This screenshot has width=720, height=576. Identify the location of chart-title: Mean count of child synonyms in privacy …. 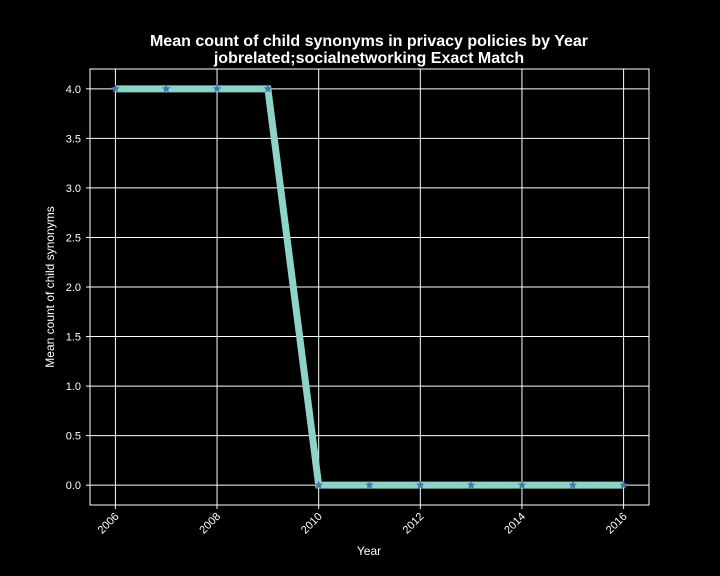
(369, 41).